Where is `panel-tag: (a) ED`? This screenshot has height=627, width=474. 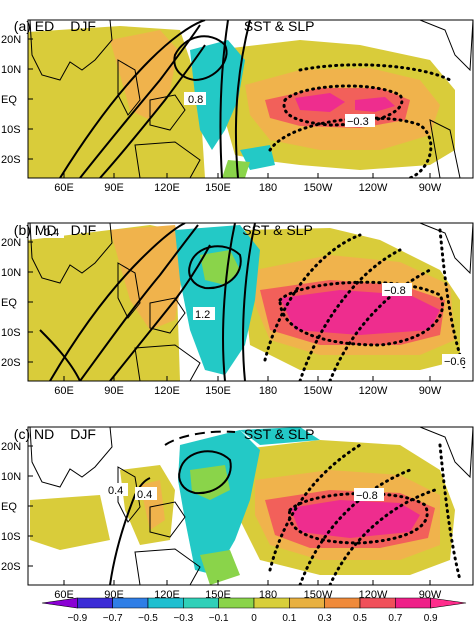 panel-tag: (a) ED is located at coordinates (34, 26).